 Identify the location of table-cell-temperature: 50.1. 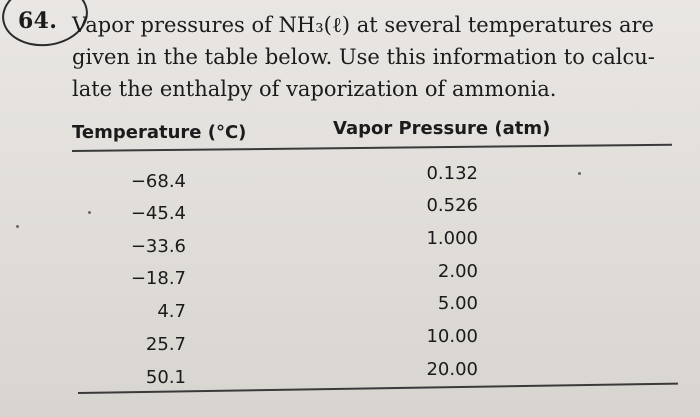
(165, 377).